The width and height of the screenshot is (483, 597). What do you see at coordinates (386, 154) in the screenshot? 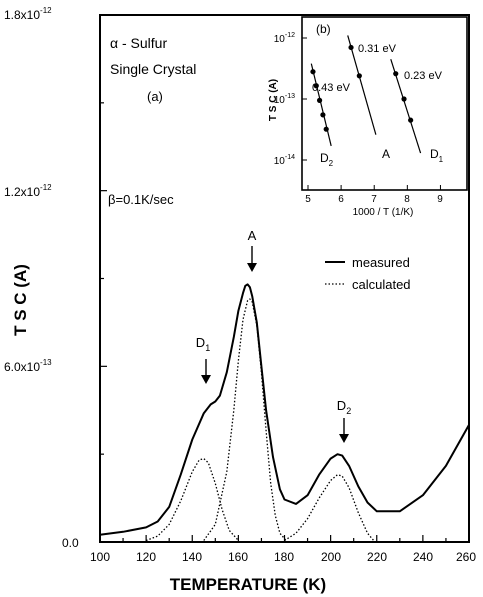
I see `inset-series-label-A: A` at bounding box center [386, 154].